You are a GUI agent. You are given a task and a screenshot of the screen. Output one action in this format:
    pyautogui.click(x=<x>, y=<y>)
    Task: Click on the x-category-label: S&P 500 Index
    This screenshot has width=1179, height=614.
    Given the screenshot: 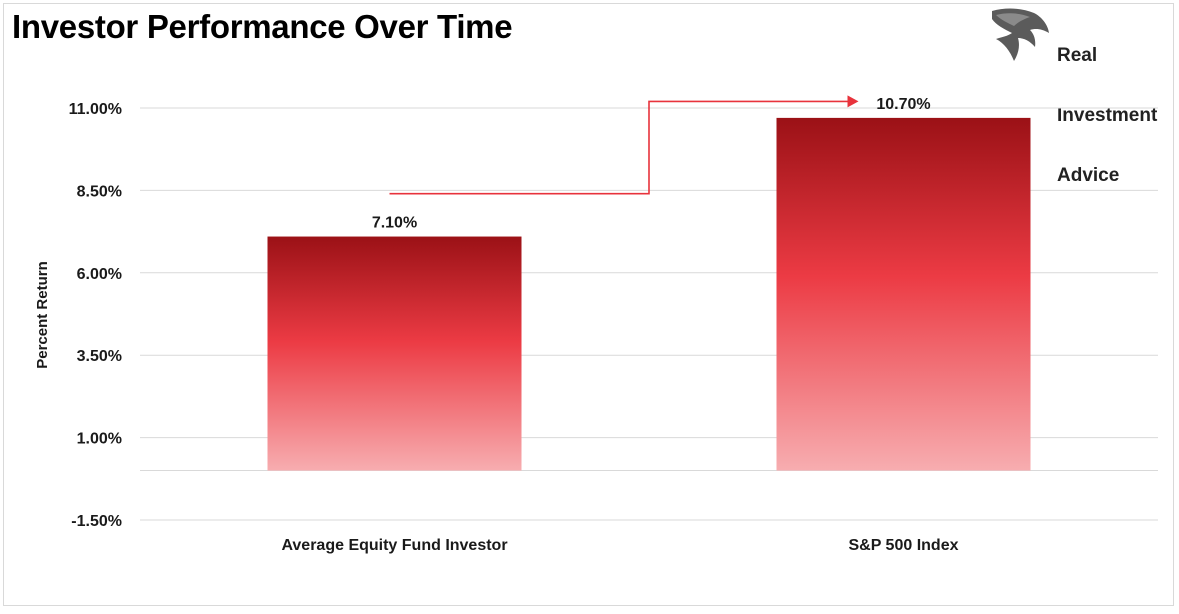 What is the action you would take?
    pyautogui.click(x=904, y=545)
    